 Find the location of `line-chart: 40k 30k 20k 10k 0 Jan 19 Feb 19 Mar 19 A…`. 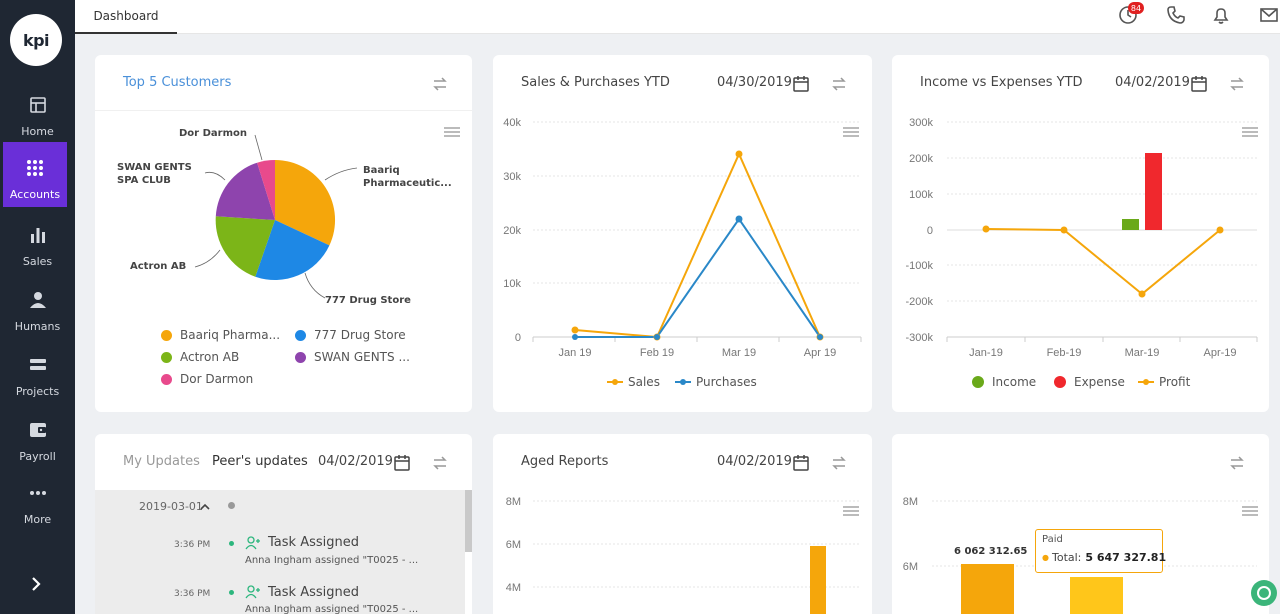

line-chart: 40k 30k 20k 10k 0 Jan 19 Feb 19 Mar 19 A… is located at coordinates (682, 238).